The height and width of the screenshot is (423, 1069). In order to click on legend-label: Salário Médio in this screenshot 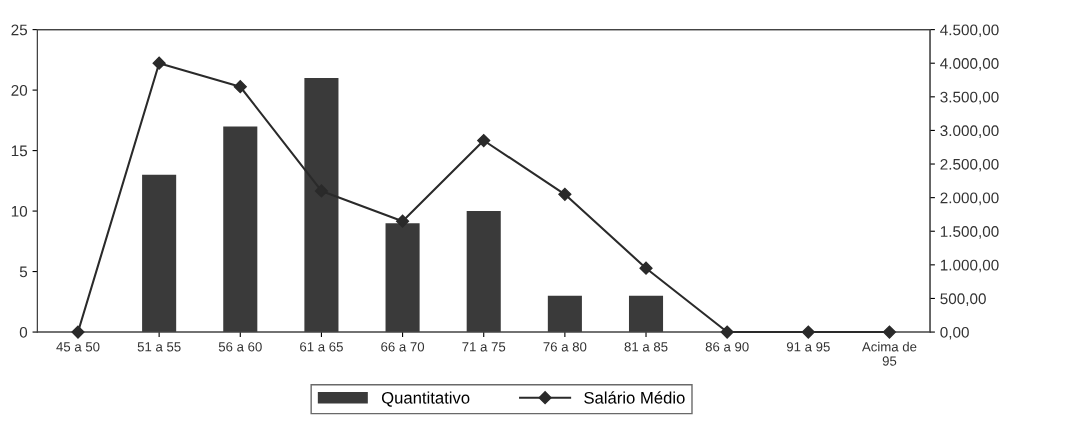, I will do `click(634, 397)`.